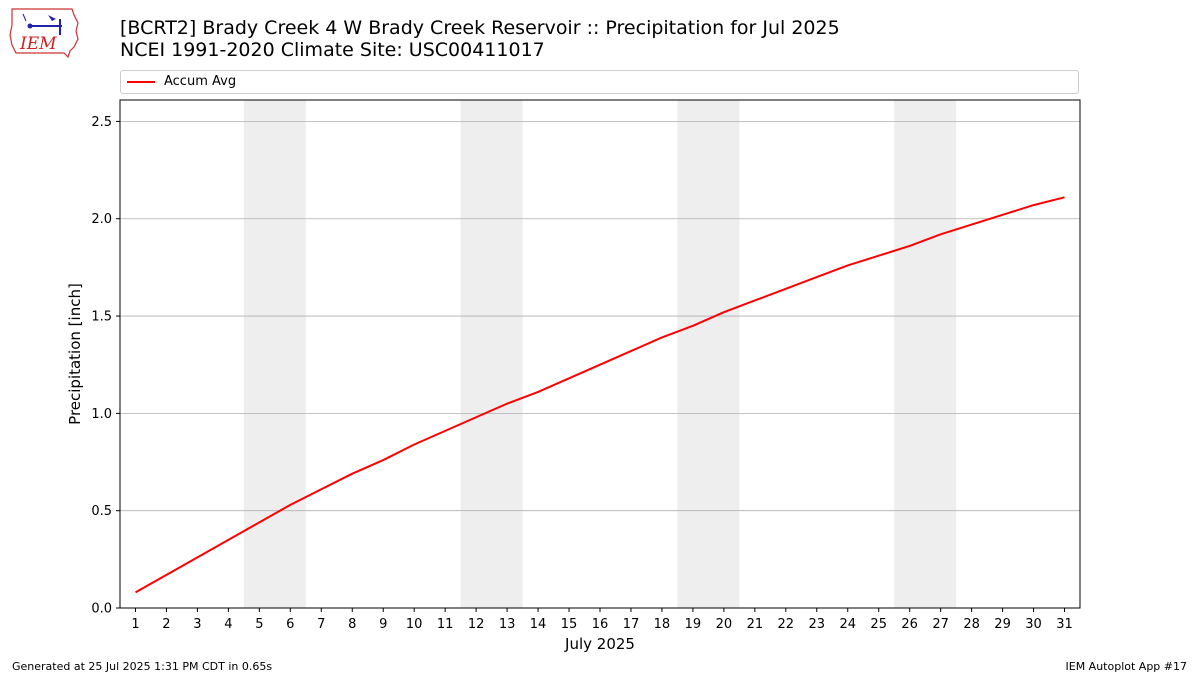  What do you see at coordinates (971, 624) in the screenshot?
I see `x-tick-label: 28` at bounding box center [971, 624].